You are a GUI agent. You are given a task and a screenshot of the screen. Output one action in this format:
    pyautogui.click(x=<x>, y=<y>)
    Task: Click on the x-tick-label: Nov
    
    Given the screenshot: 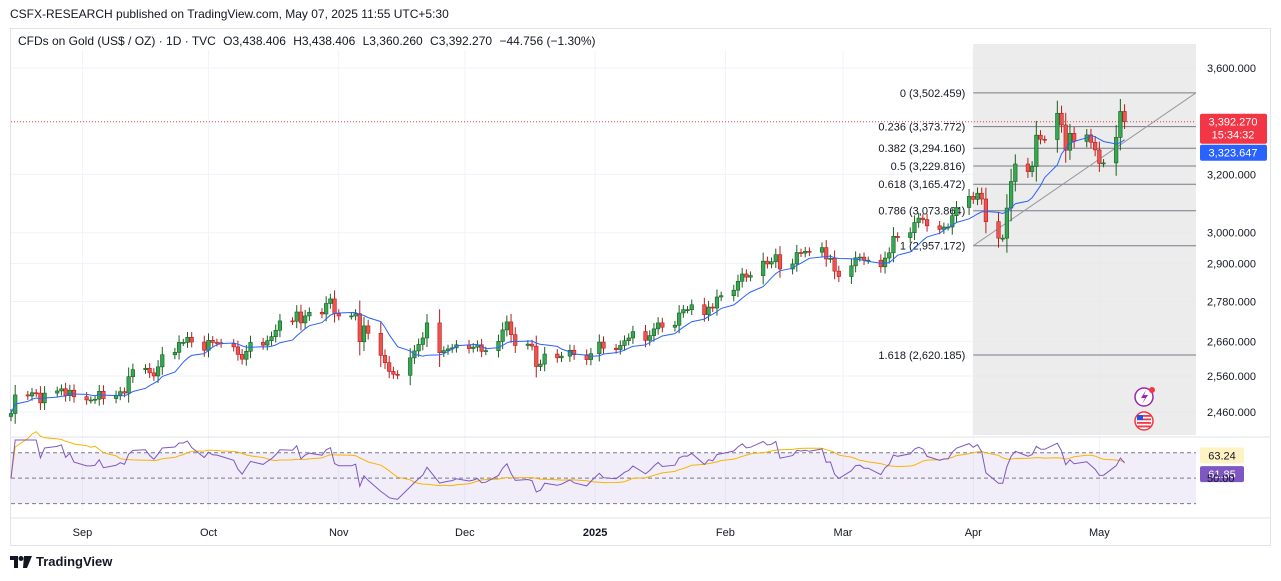 What is the action you would take?
    pyautogui.click(x=339, y=533)
    